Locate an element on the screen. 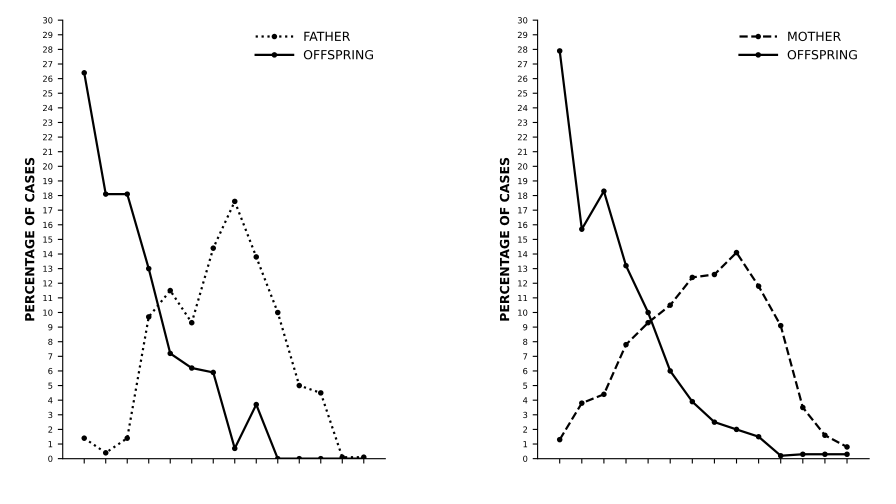 The image size is (896, 504). legend-label: FATHER is located at coordinates (327, 36).